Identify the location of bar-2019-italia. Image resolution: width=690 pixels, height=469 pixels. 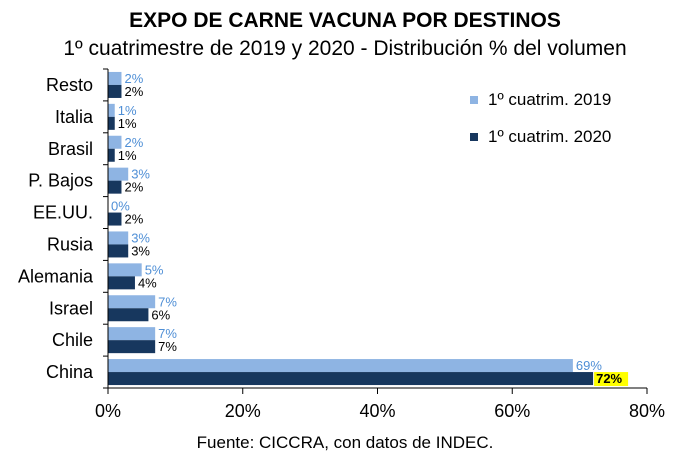
(111, 110).